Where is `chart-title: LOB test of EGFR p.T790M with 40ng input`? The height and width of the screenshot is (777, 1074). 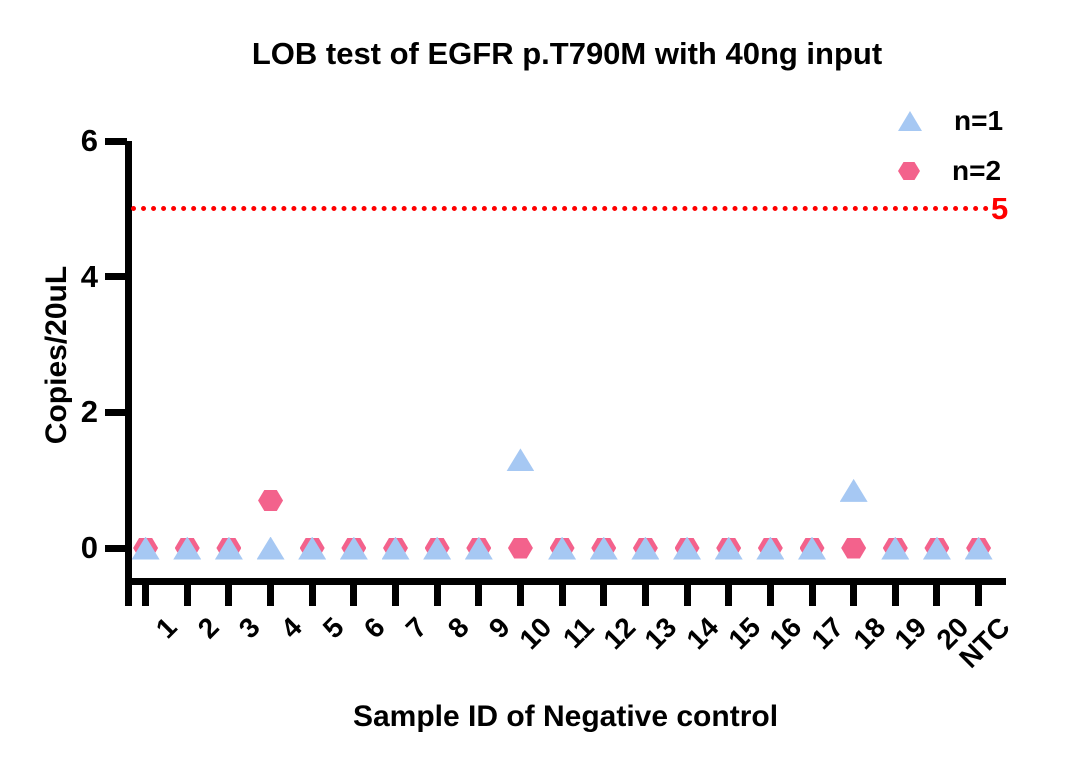
chart-title: LOB test of EGFR p.T790M with 40ng input is located at coordinates (567, 53).